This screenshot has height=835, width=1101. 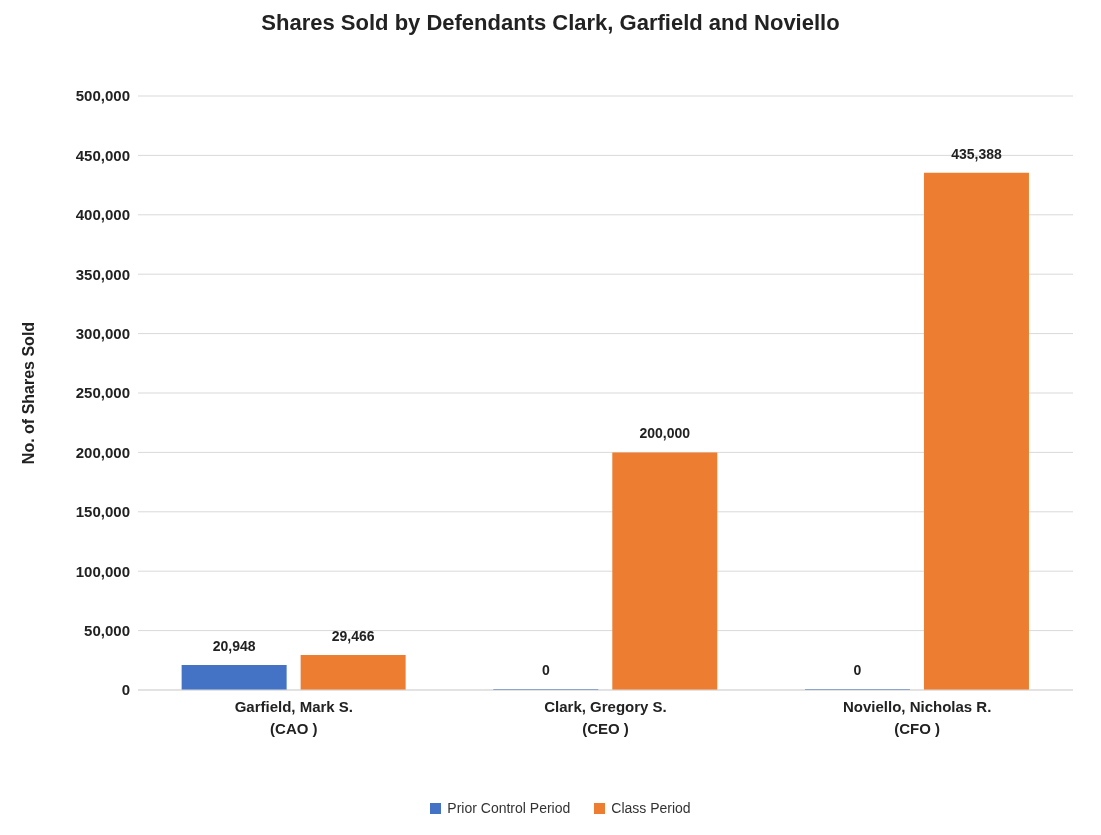 What do you see at coordinates (102, 96) in the screenshot?
I see `y-tick-label: 500,000` at bounding box center [102, 96].